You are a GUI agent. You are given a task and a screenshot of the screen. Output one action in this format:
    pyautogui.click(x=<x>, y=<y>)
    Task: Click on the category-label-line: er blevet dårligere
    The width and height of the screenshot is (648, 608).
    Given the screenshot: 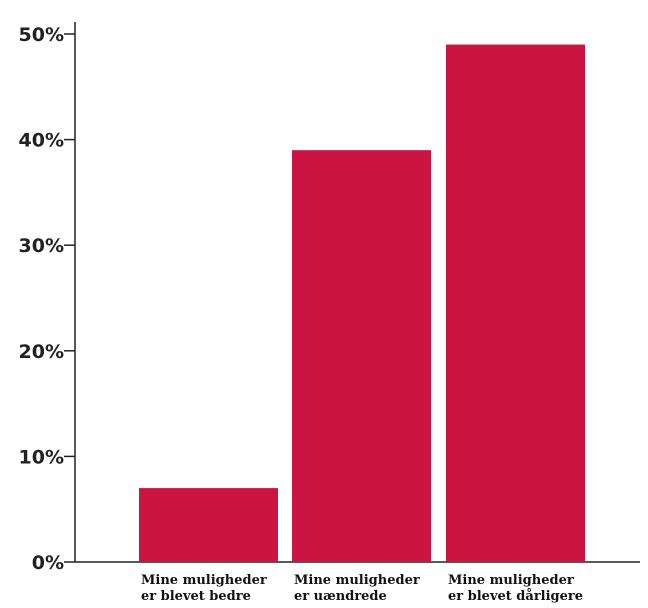 What is the action you would take?
    pyautogui.click(x=515, y=596)
    